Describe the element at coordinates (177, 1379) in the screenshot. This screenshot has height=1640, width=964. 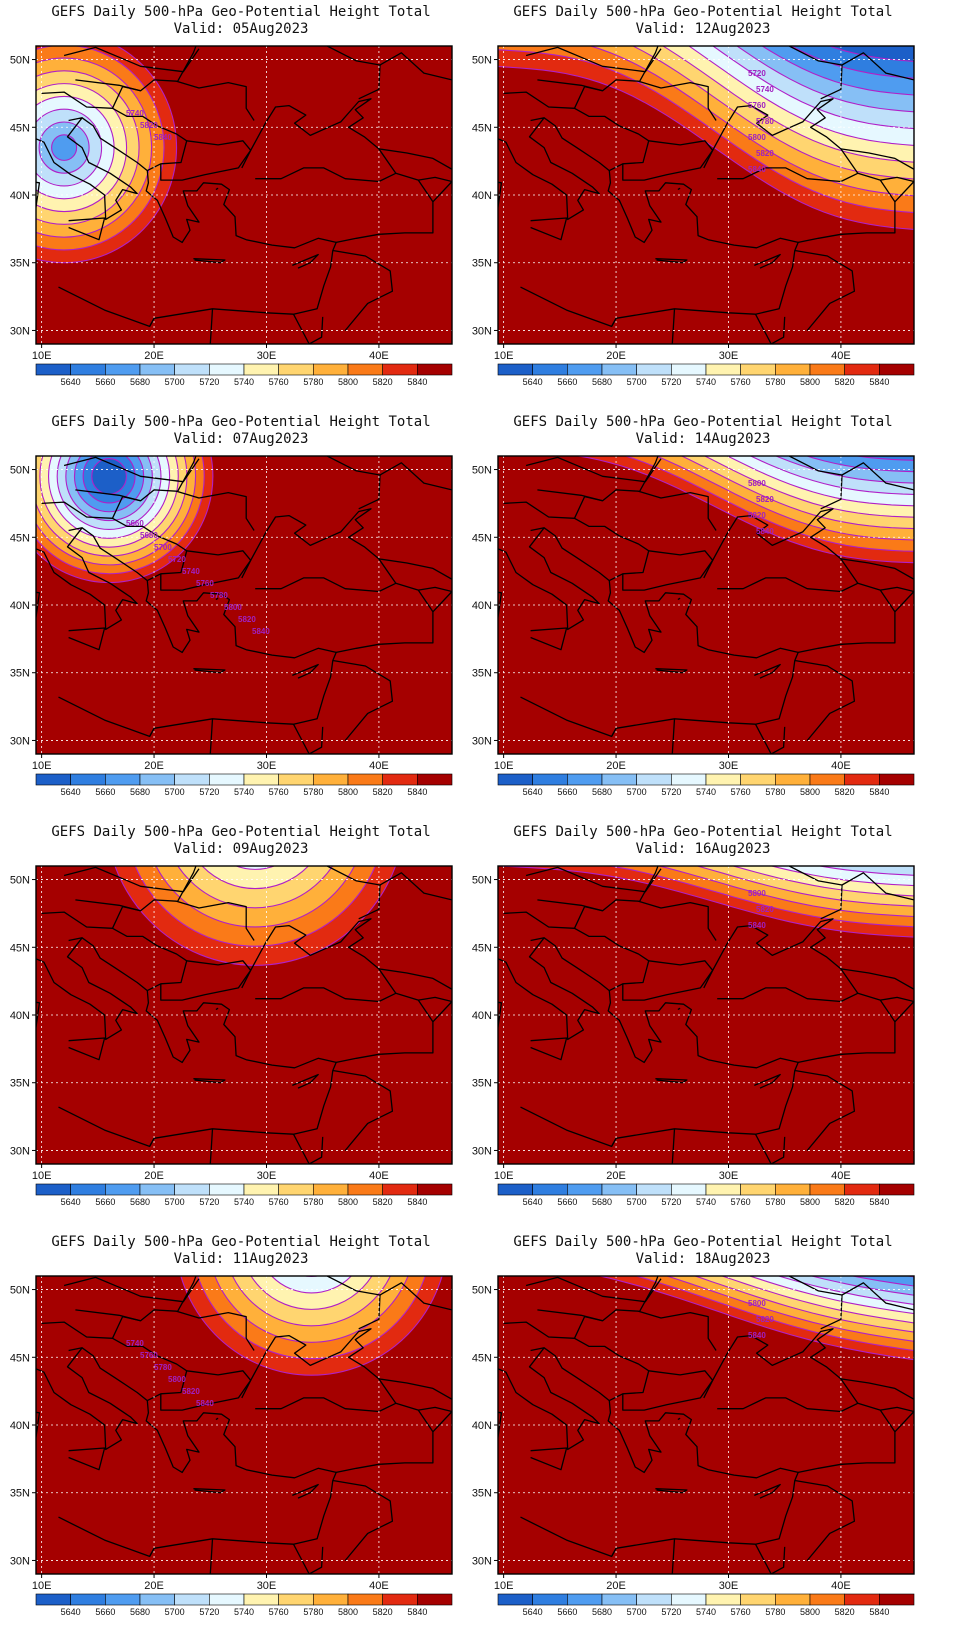
I see `contour-label: 5800` at that location.